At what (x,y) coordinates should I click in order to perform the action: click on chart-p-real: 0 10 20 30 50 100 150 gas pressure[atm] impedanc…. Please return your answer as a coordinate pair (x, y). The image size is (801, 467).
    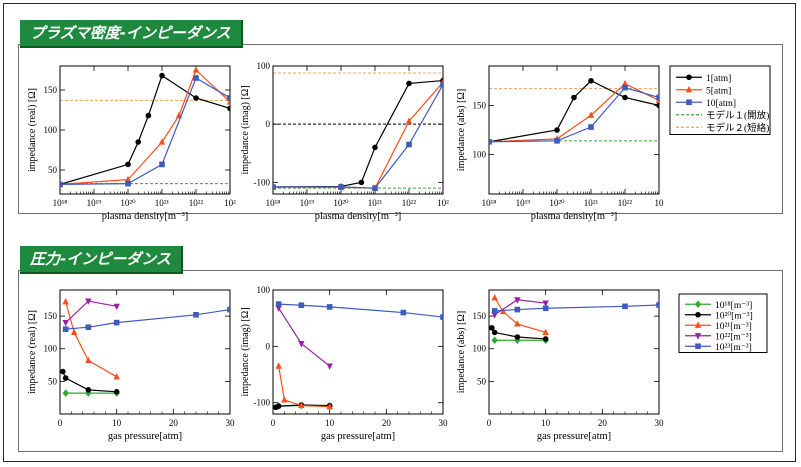
    Looking at the image, I should click on (131, 365).